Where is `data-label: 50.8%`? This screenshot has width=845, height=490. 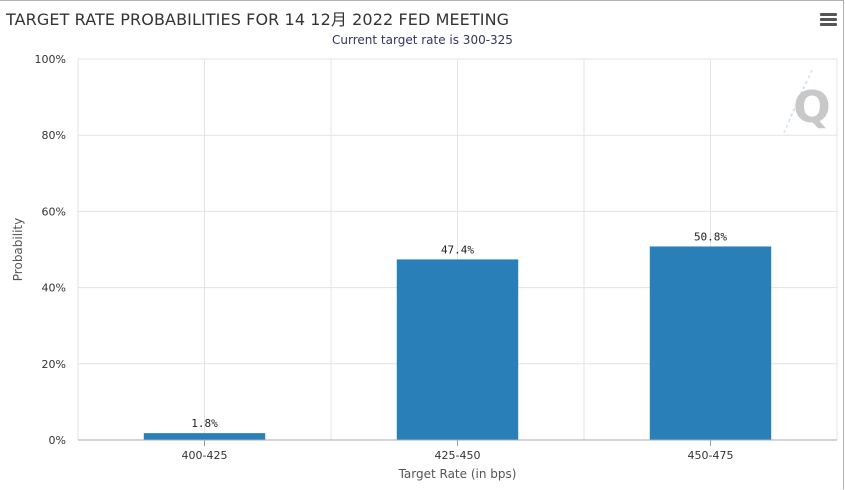
data-label: 50.8% is located at coordinates (710, 236).